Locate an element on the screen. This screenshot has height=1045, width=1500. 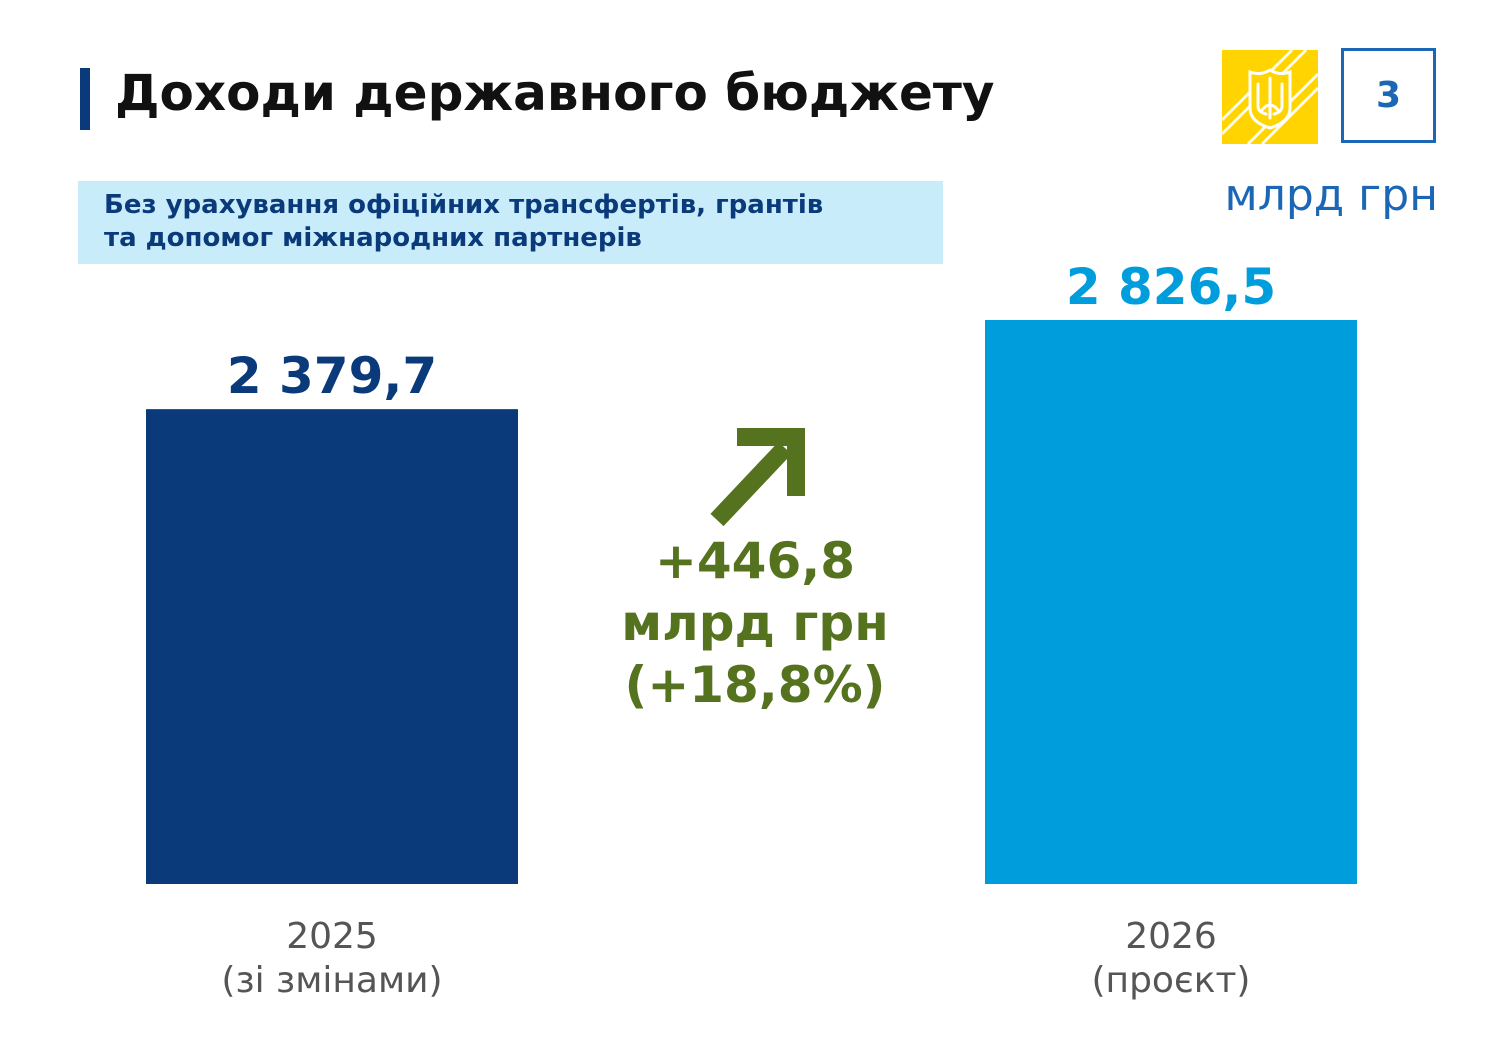
page-number: 3 is located at coordinates (1388, 95).